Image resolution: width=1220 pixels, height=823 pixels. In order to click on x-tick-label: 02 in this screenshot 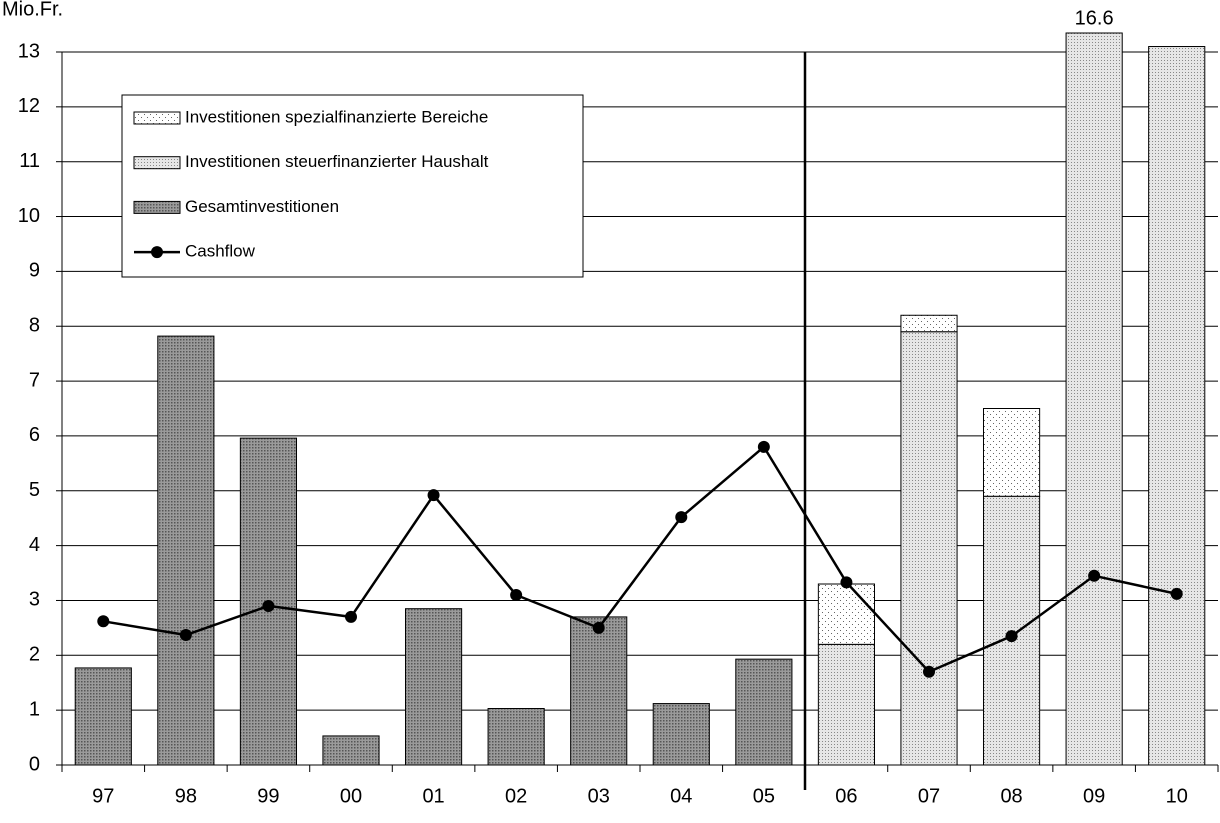, I will do `click(516, 796)`.